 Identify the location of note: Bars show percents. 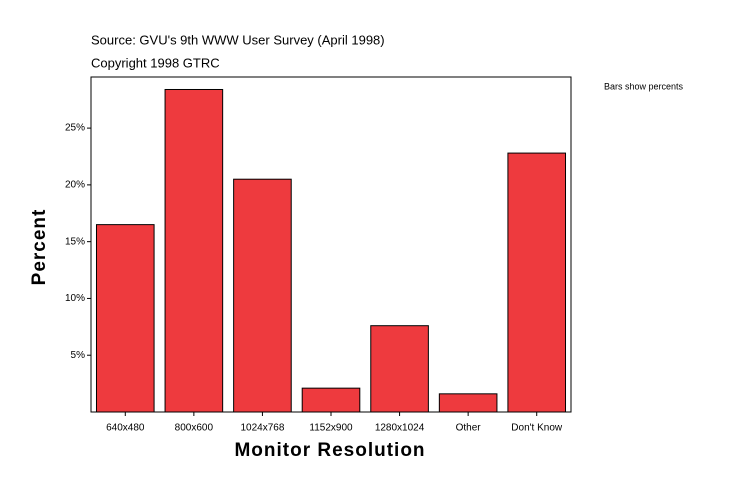
(644, 86).